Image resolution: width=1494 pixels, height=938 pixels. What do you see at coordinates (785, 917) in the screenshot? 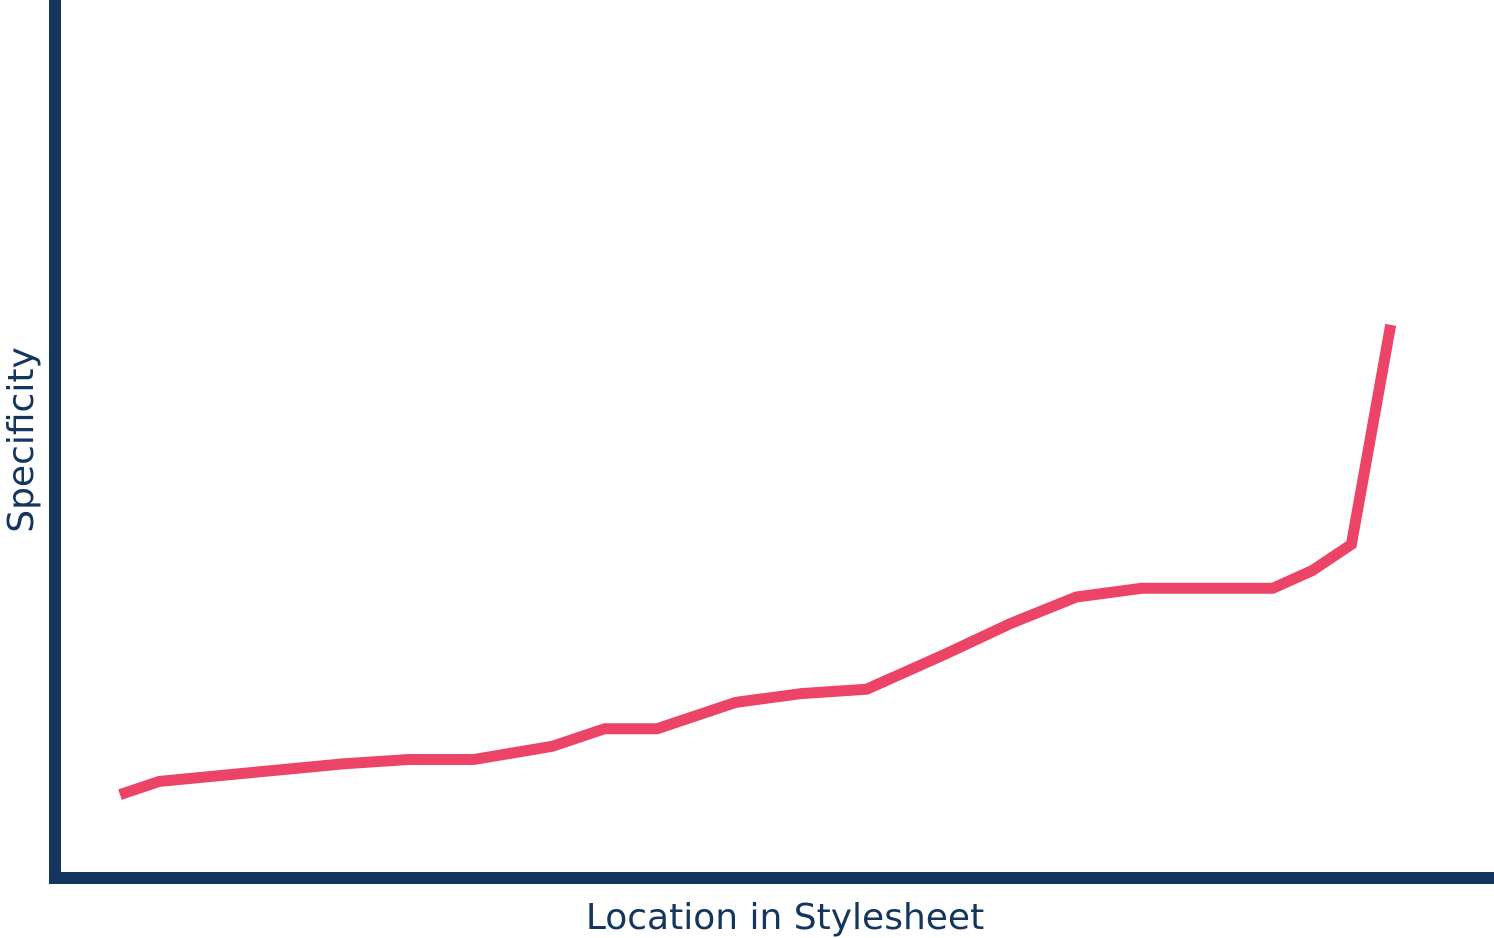
I see `x-axis-title: Location in Stylesheet` at bounding box center [785, 917].